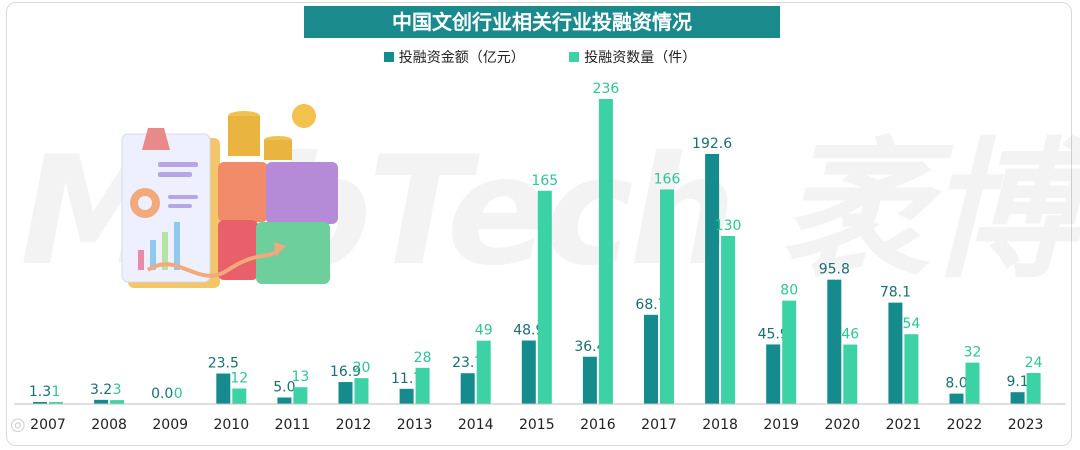 This screenshot has width=1080, height=450. I want to click on x-tick-label: 2016, so click(598, 425).